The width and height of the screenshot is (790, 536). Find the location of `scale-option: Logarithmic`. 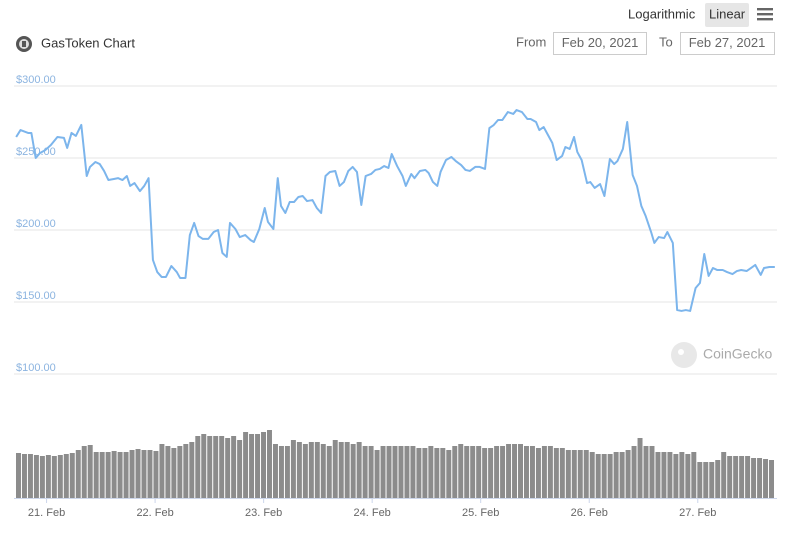

scale-option: Logarithmic is located at coordinates (662, 13).